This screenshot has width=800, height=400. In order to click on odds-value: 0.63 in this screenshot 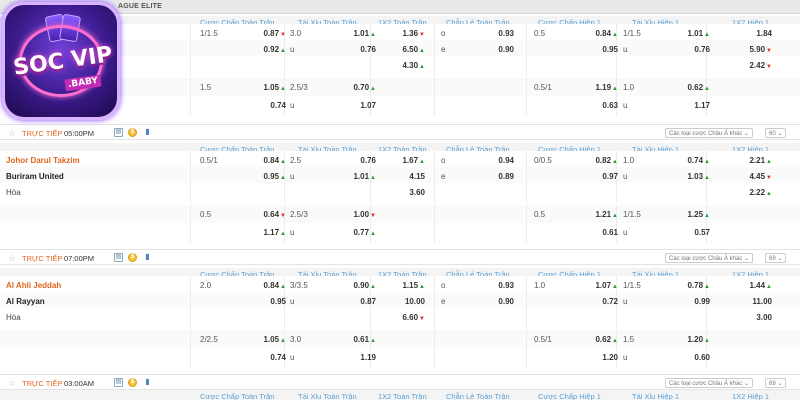, I will do `click(601, 105)`.